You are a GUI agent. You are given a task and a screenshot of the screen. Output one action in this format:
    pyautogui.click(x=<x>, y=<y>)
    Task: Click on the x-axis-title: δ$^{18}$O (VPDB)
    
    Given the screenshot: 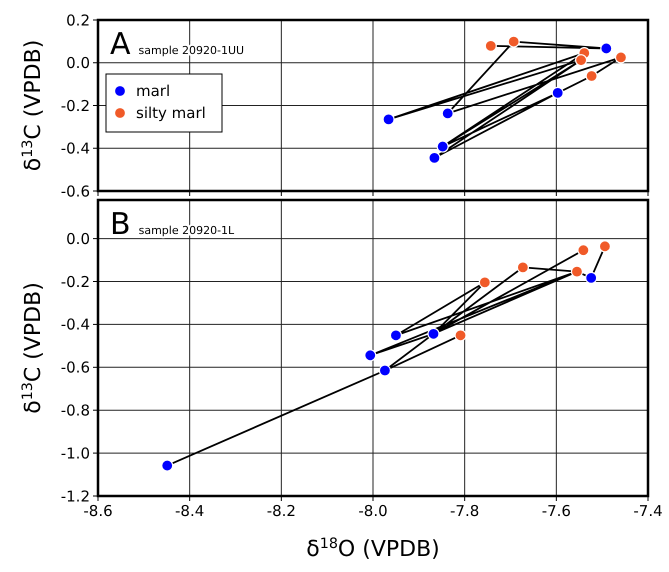 What is the action you would take?
    pyautogui.click(x=373, y=549)
    